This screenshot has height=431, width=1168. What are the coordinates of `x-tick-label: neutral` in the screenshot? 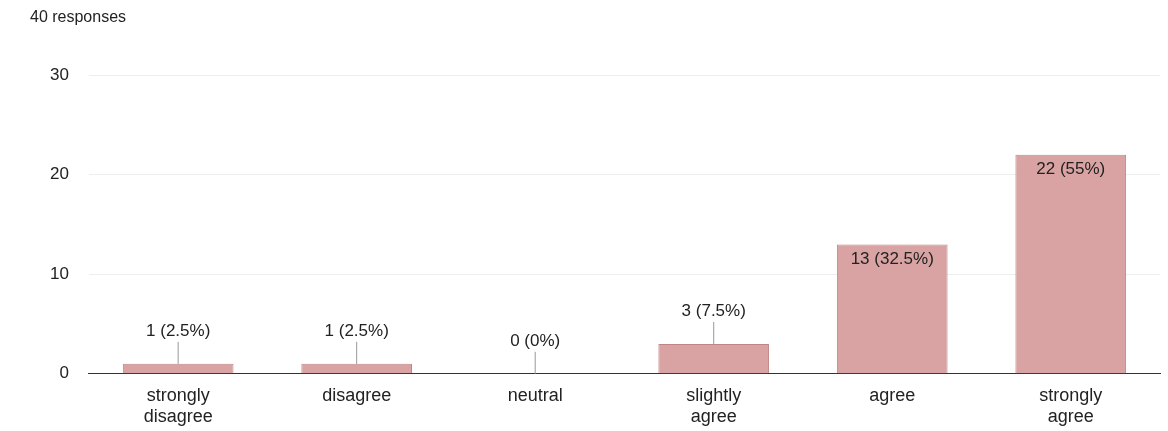 It's located at (535, 394).